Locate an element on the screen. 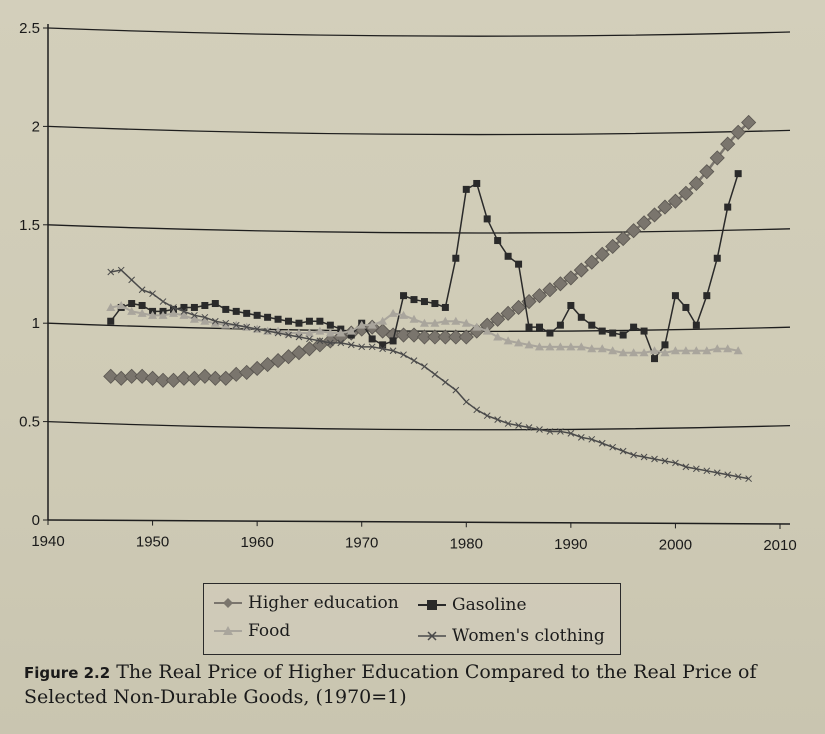 This screenshot has width=825, height=734. legend-label-food: Food is located at coordinates (269, 631).